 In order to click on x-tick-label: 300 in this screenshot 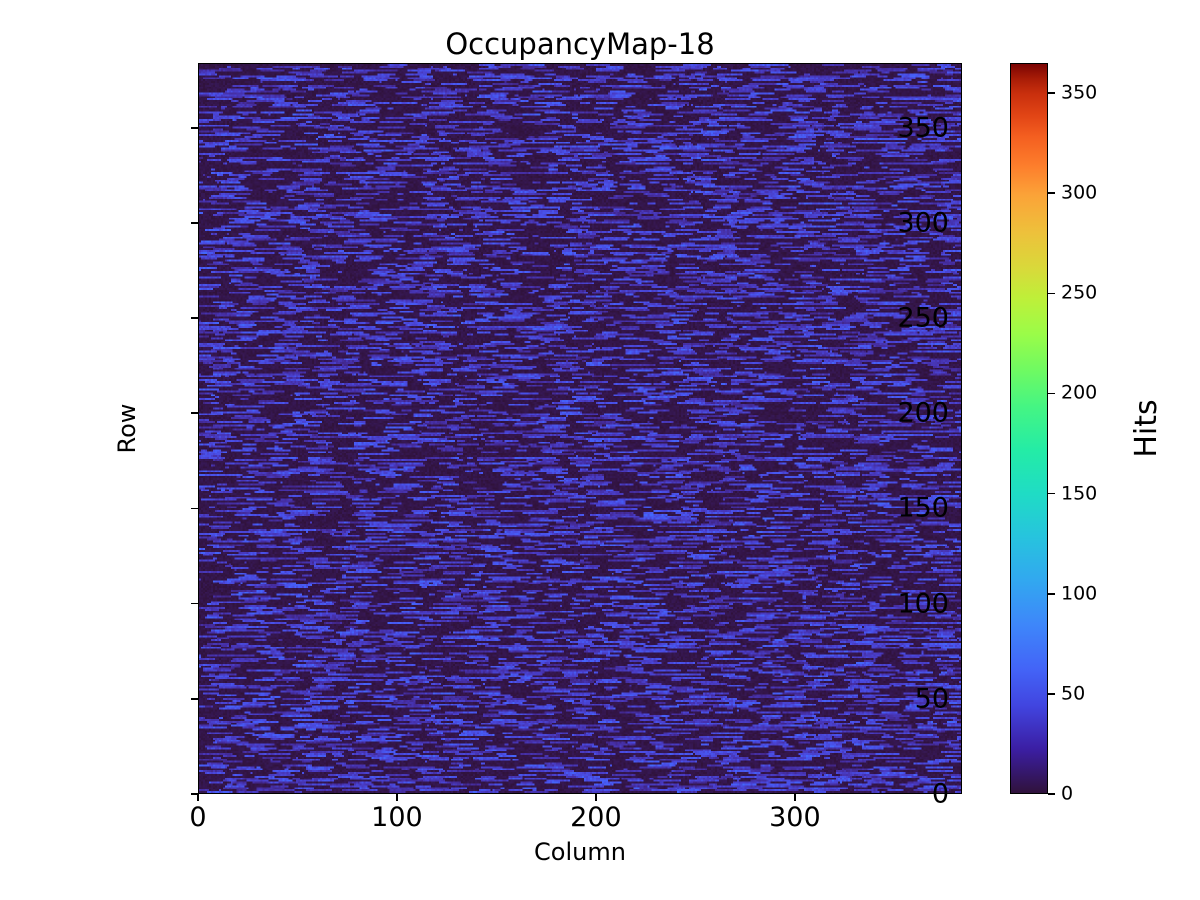, I will do `click(795, 817)`.